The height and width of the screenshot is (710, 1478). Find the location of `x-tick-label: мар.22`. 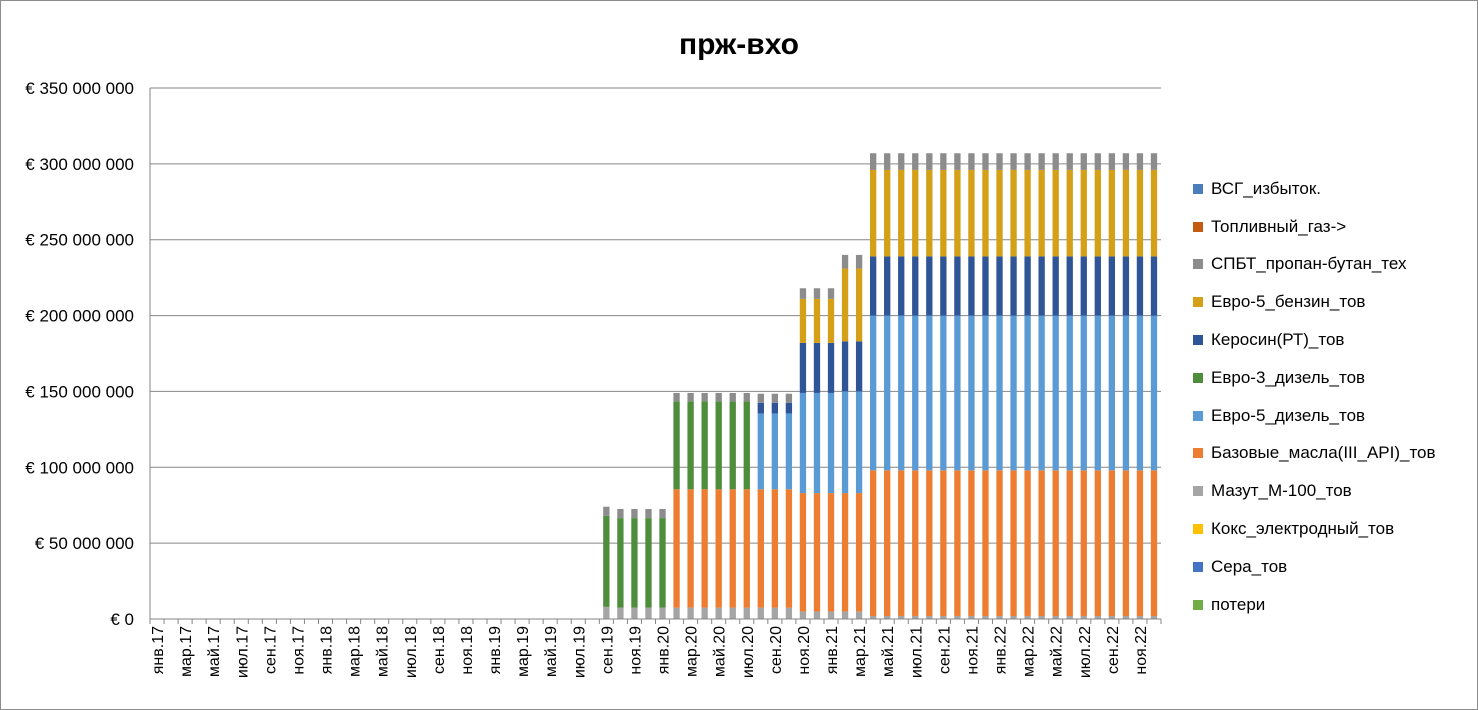

x-tick-label: мар.22 is located at coordinates (1029, 651).